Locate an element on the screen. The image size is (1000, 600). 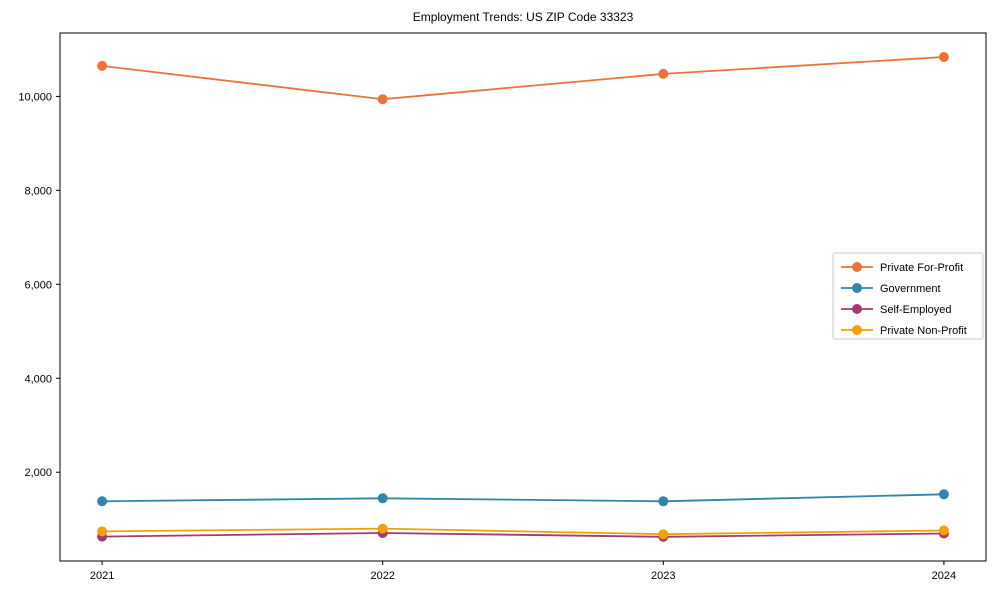
y-tick-label: 6,000 is located at coordinates (38, 285).